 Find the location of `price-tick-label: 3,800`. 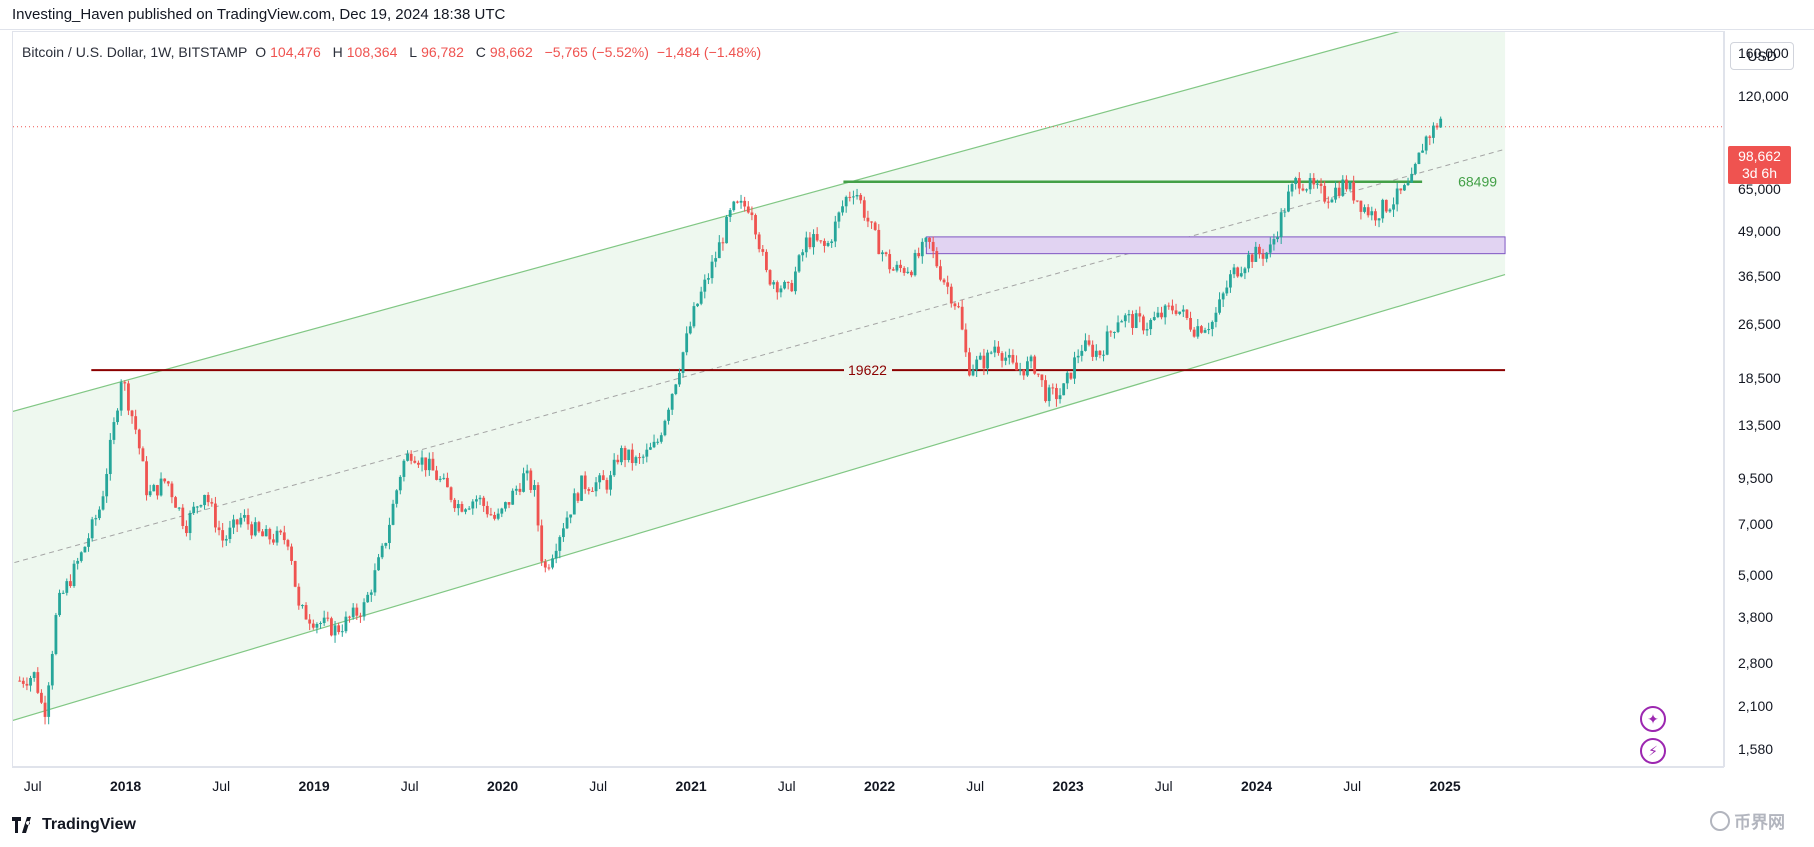

price-tick-label: 3,800 is located at coordinates (1756, 616).